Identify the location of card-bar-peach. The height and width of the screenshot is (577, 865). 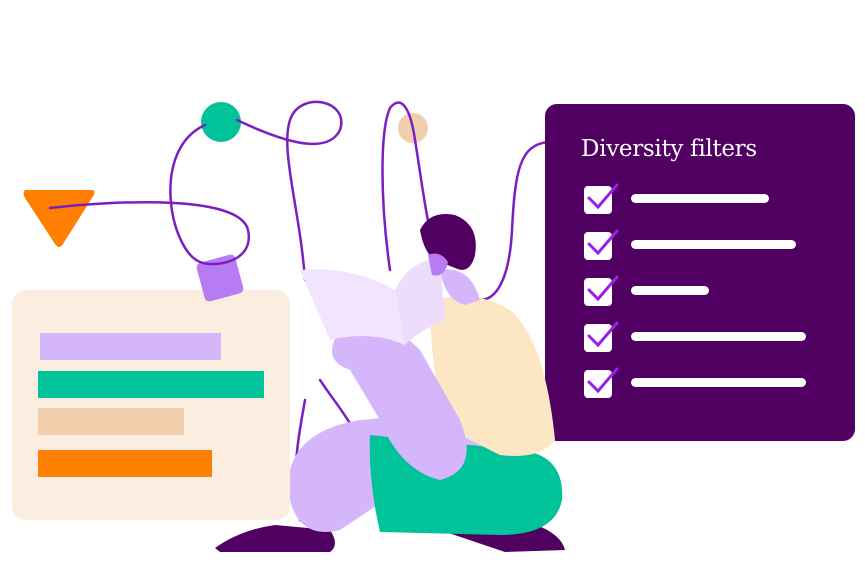
(111, 421).